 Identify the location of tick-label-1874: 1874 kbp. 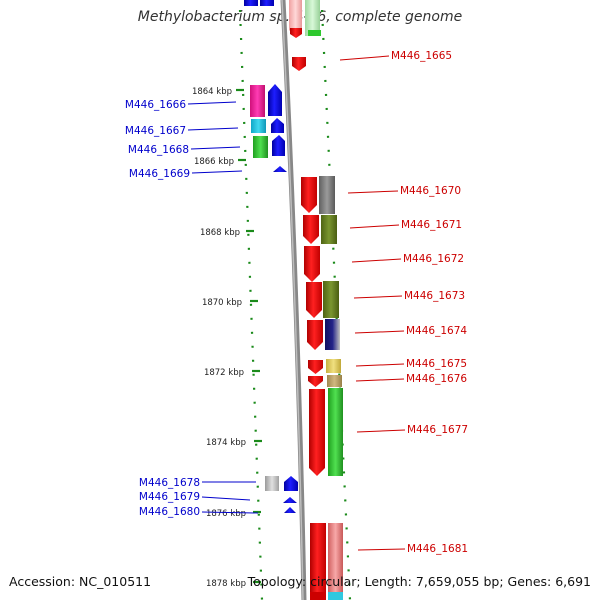
(226, 443).